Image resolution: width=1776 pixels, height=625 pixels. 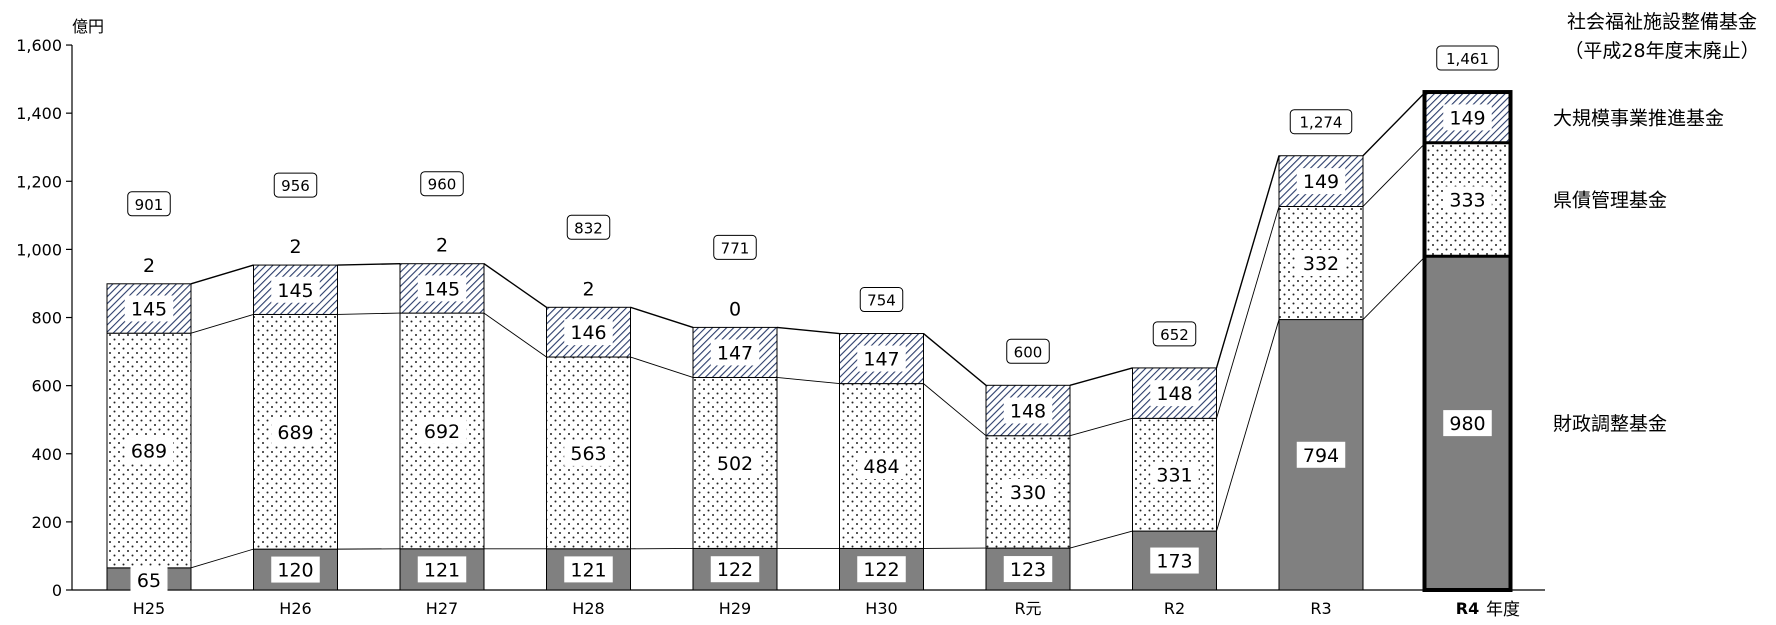 What do you see at coordinates (46, 454) in the screenshot?
I see `y-tick-label: 400` at bounding box center [46, 454].